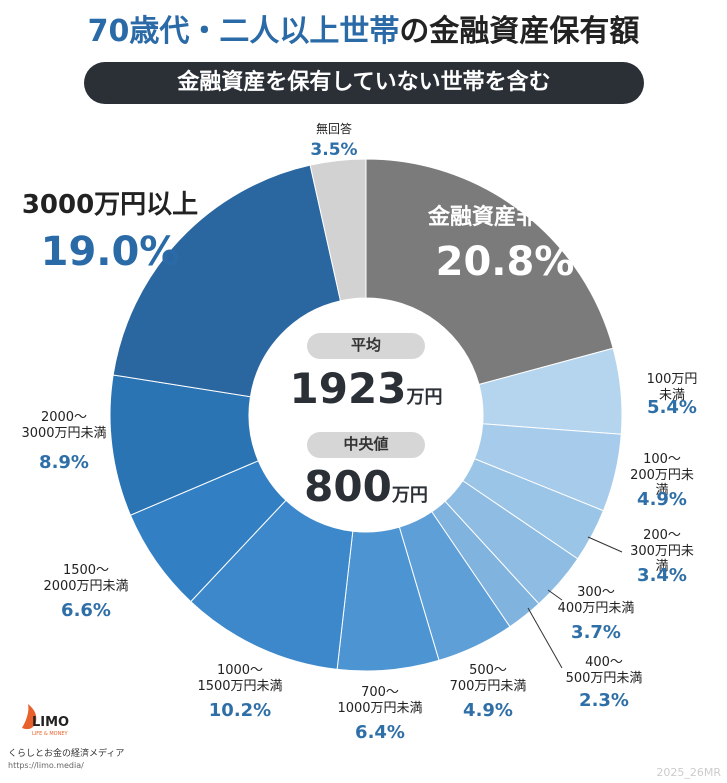  I want to click on mean-number: 1923, so click(348, 388).